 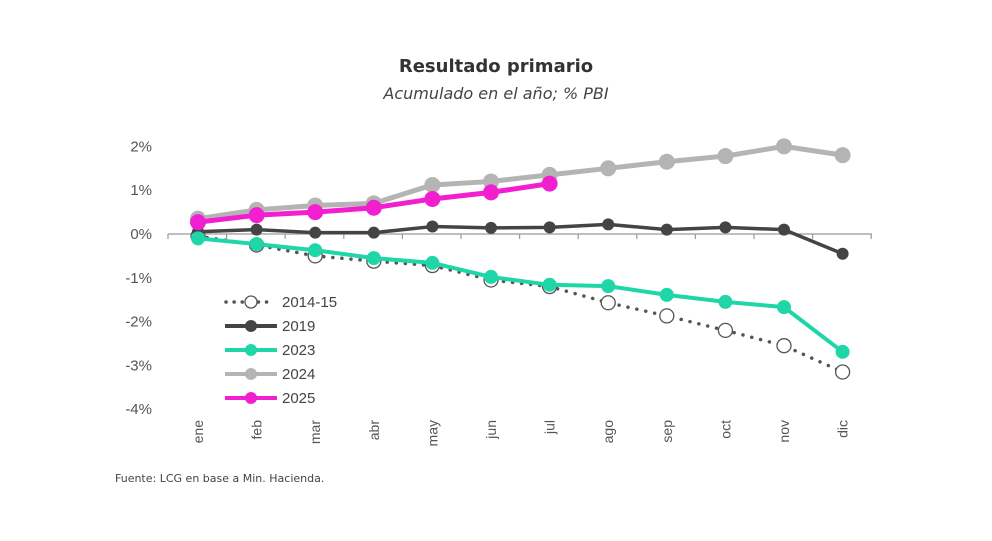 What do you see at coordinates (257, 430) in the screenshot?
I see `x-tick-label: feb` at bounding box center [257, 430].